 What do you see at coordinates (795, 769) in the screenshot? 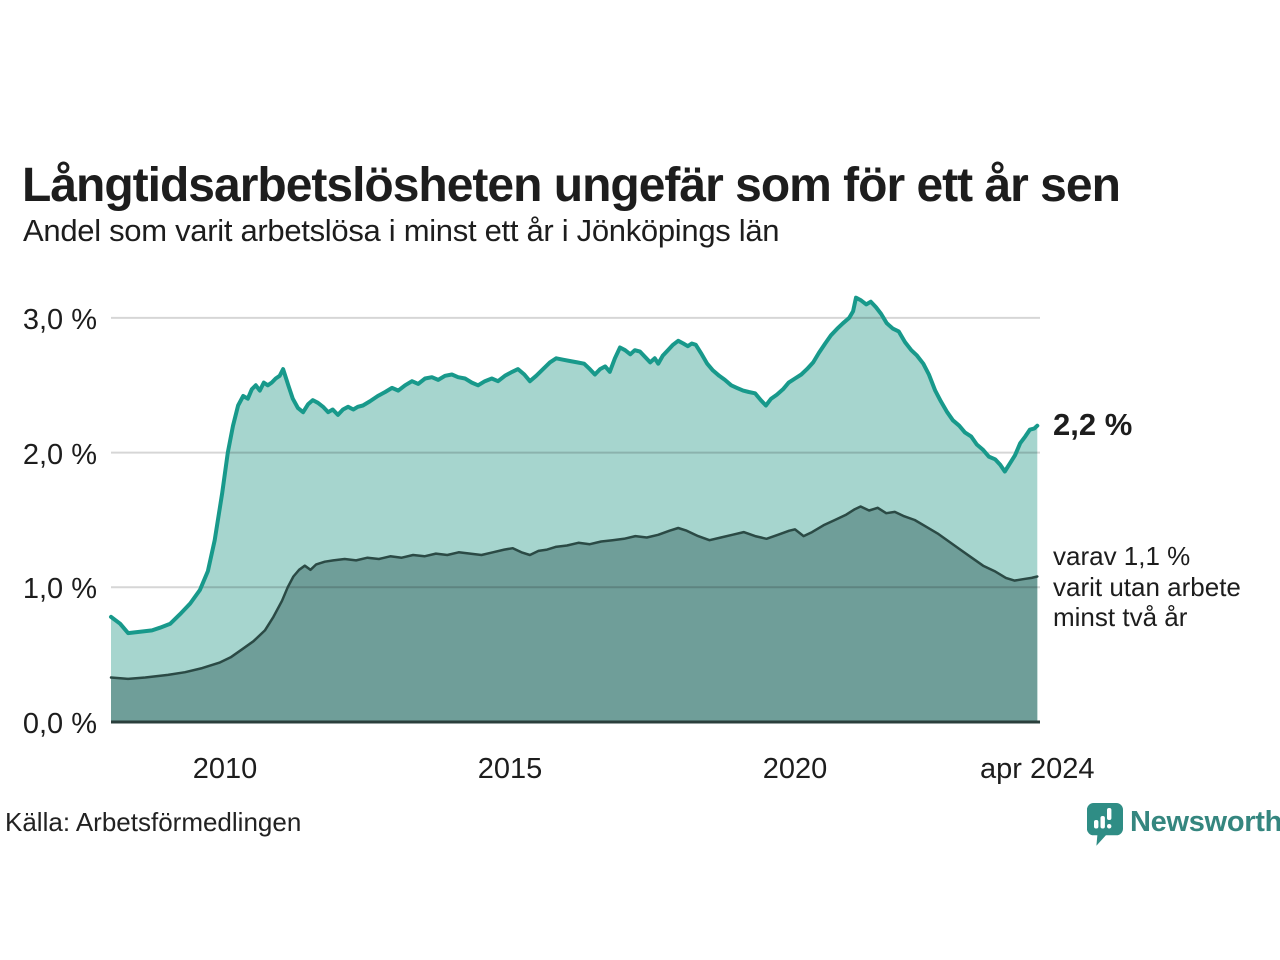
I see `x-axis-tick-label: 2020` at bounding box center [795, 769].